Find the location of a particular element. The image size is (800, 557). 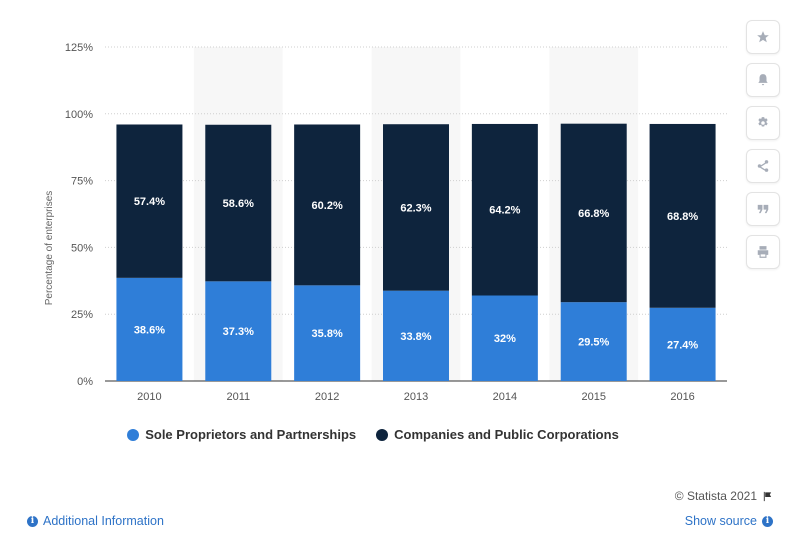

legend-label: Sole Proprietors and Partnerships is located at coordinates (251, 434).